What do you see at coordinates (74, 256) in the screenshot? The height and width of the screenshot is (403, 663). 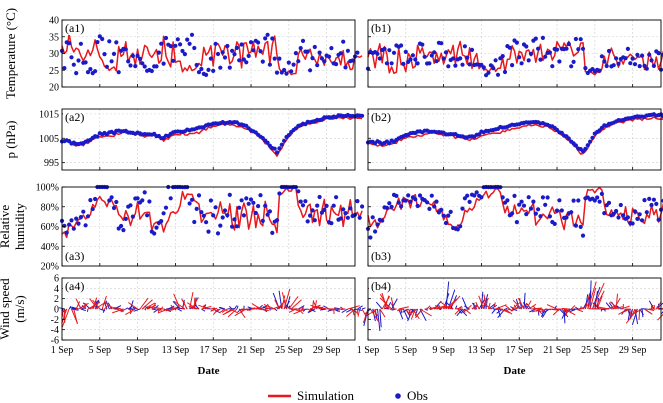 I see `panel-label-bg-a3` at bounding box center [74, 256].